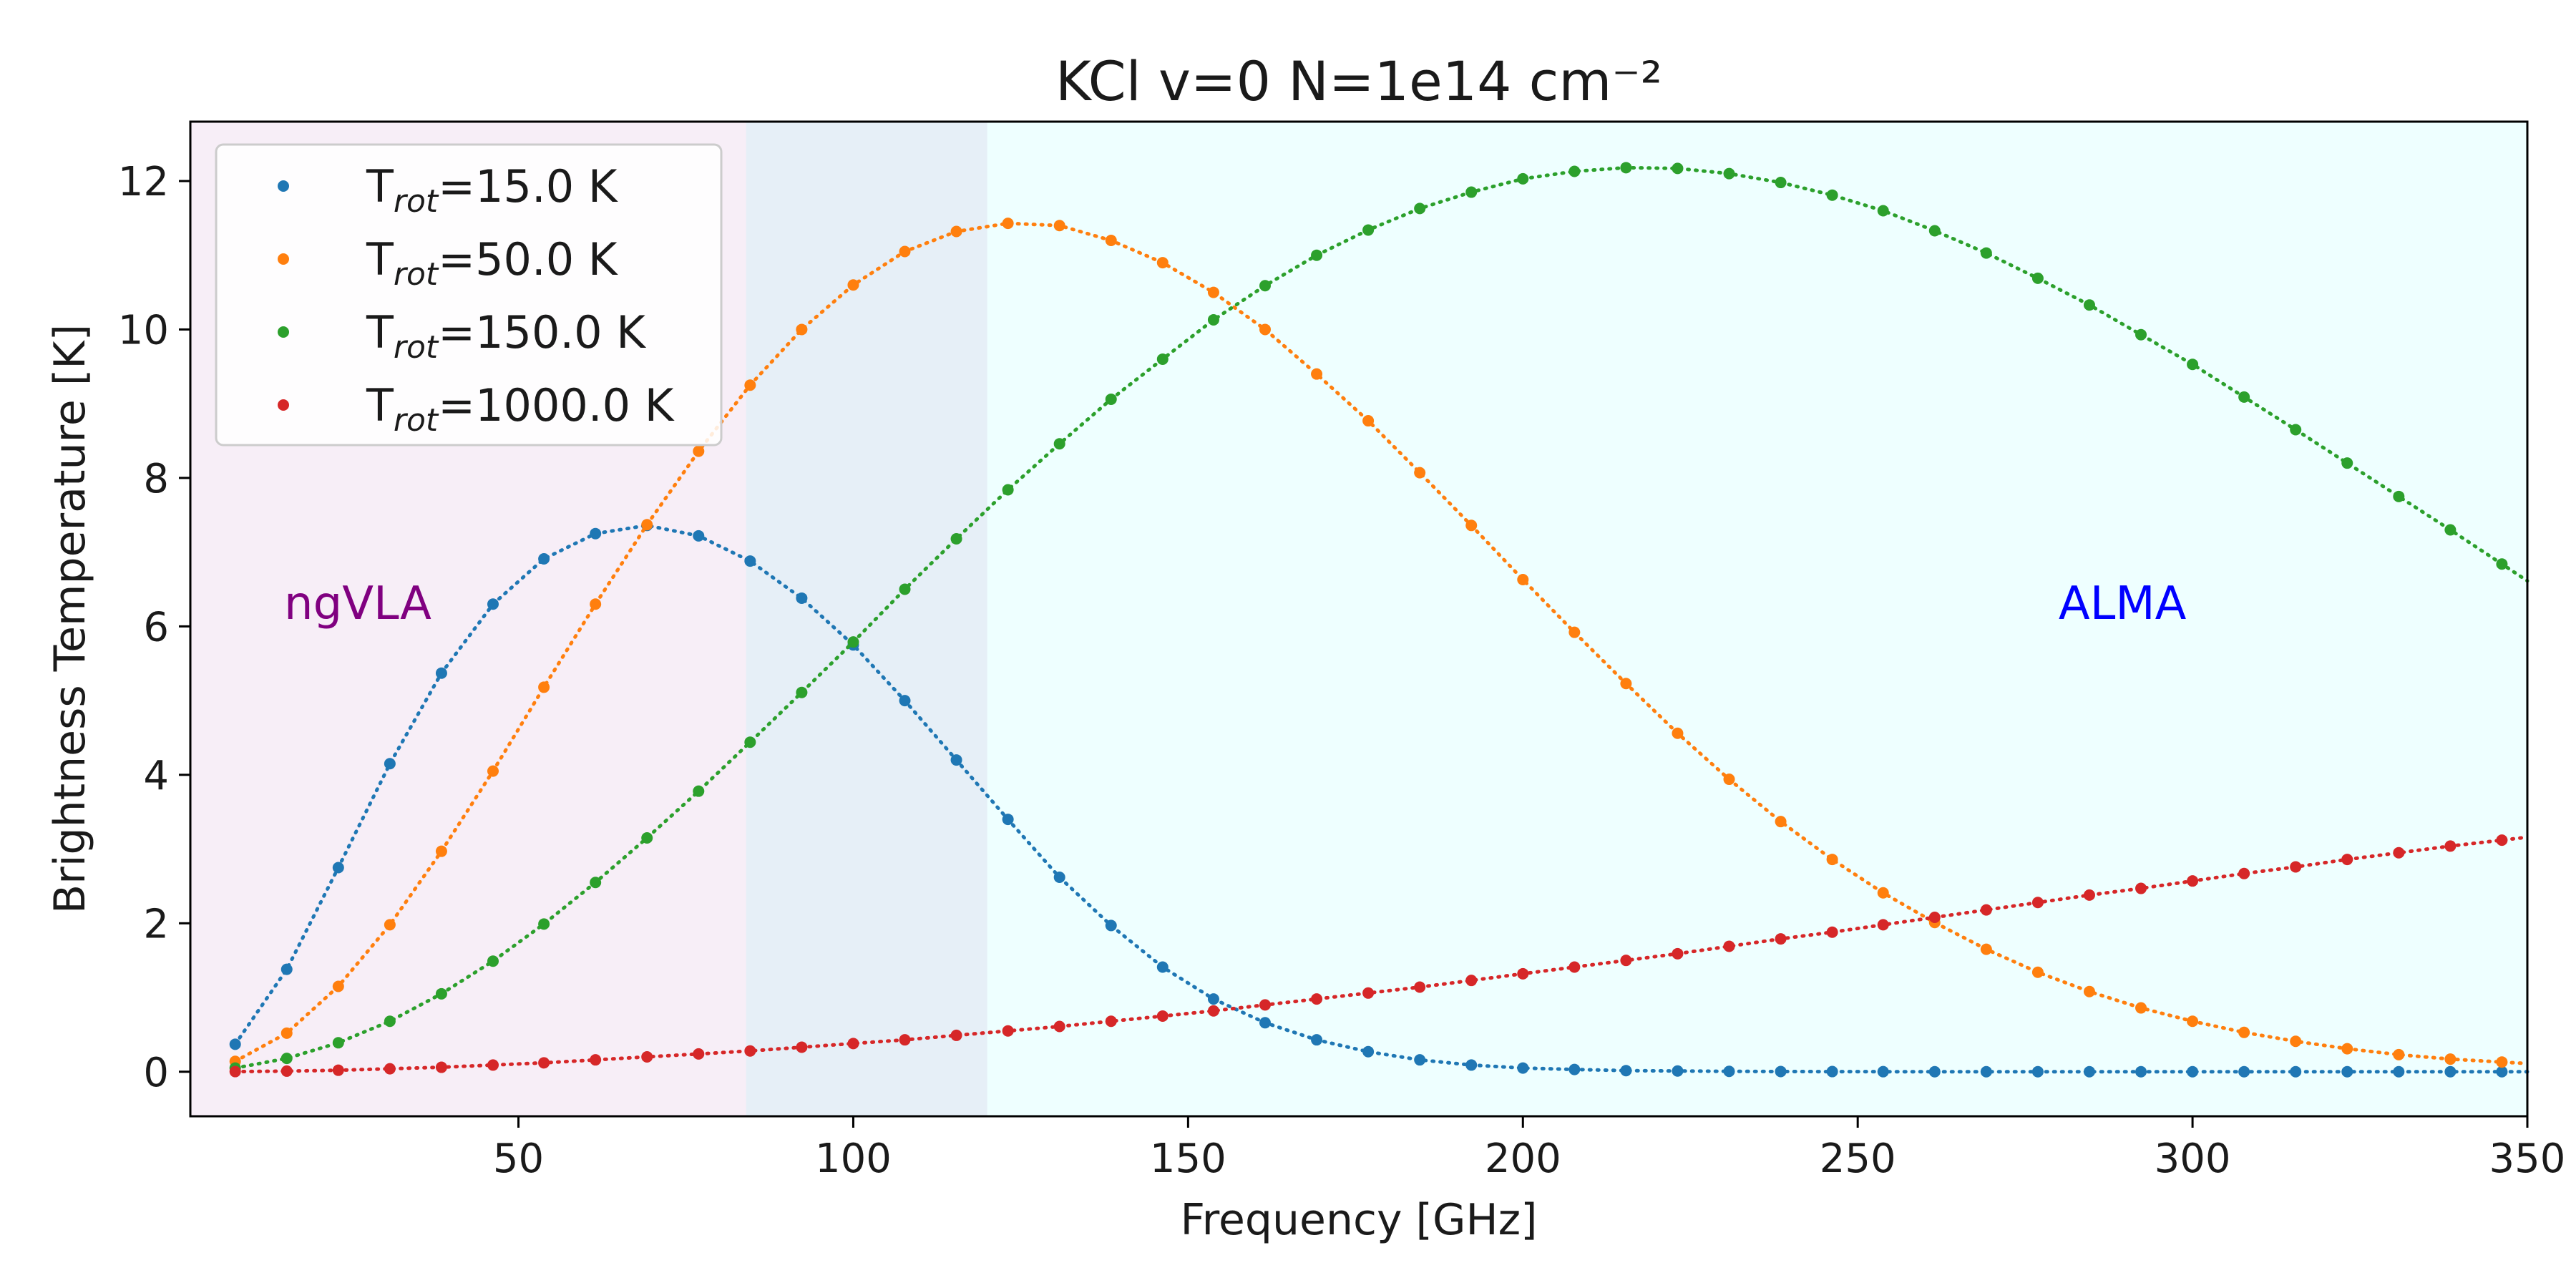 This screenshot has width=2576, height=1288. I want to click on legend-item: Trot=150.0 K, so click(462, 336).